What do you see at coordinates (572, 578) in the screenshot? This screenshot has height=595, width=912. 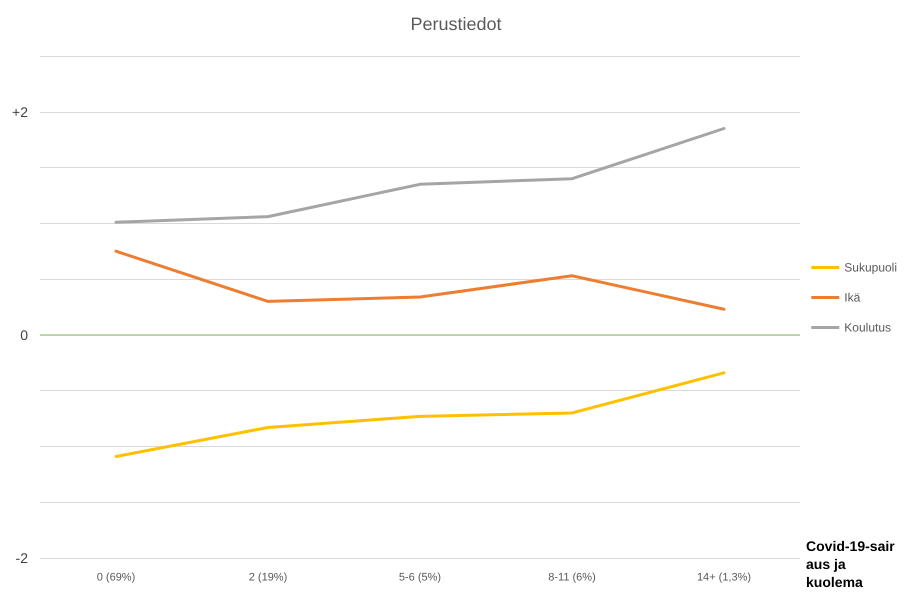 I see `x-tick-label: 8-11 (6%)` at bounding box center [572, 578].